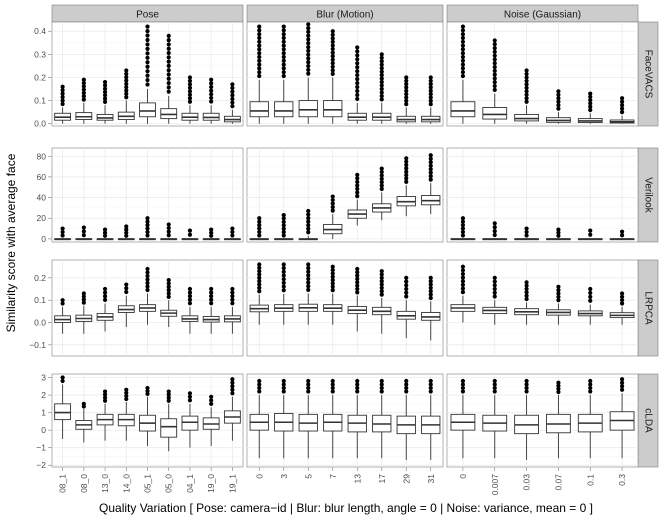  I want to click on y-tick-label: 0.1, so click(40, 101).